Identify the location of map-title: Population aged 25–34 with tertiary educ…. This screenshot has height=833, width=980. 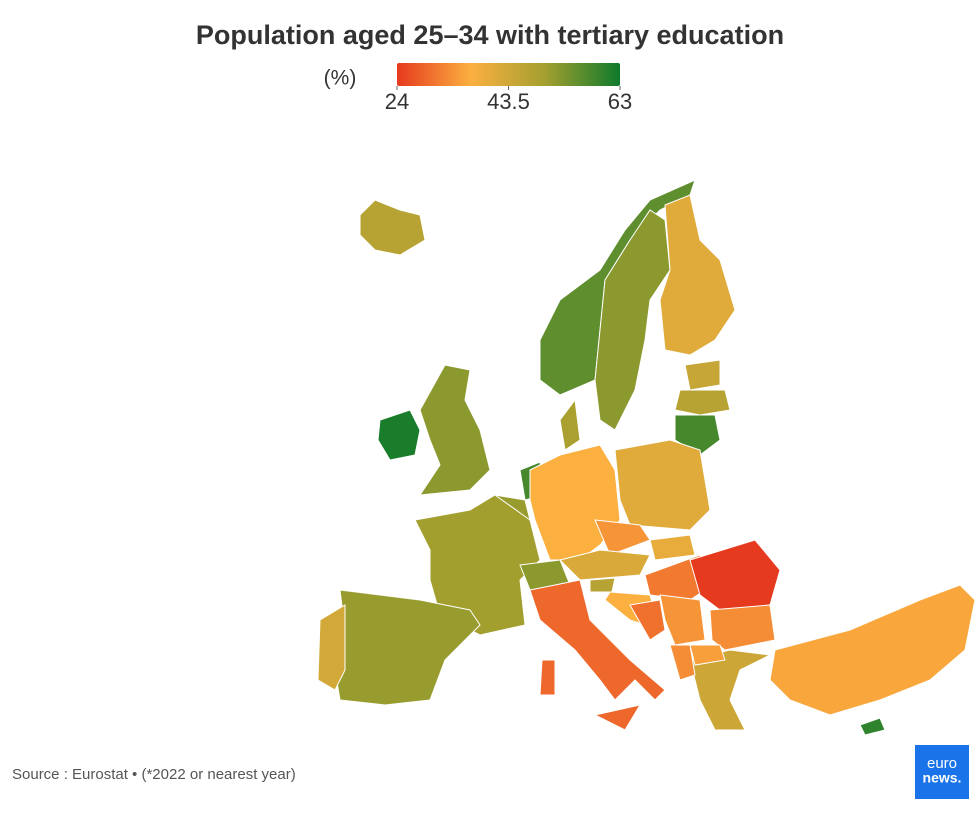
(490, 35).